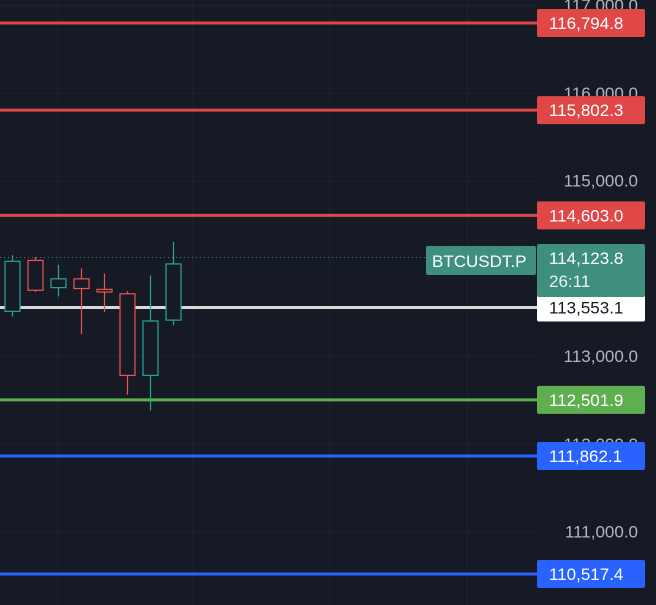 The height and width of the screenshot is (605, 656). I want to click on symbol-label-text: BTCUSDT.P, so click(479, 261).